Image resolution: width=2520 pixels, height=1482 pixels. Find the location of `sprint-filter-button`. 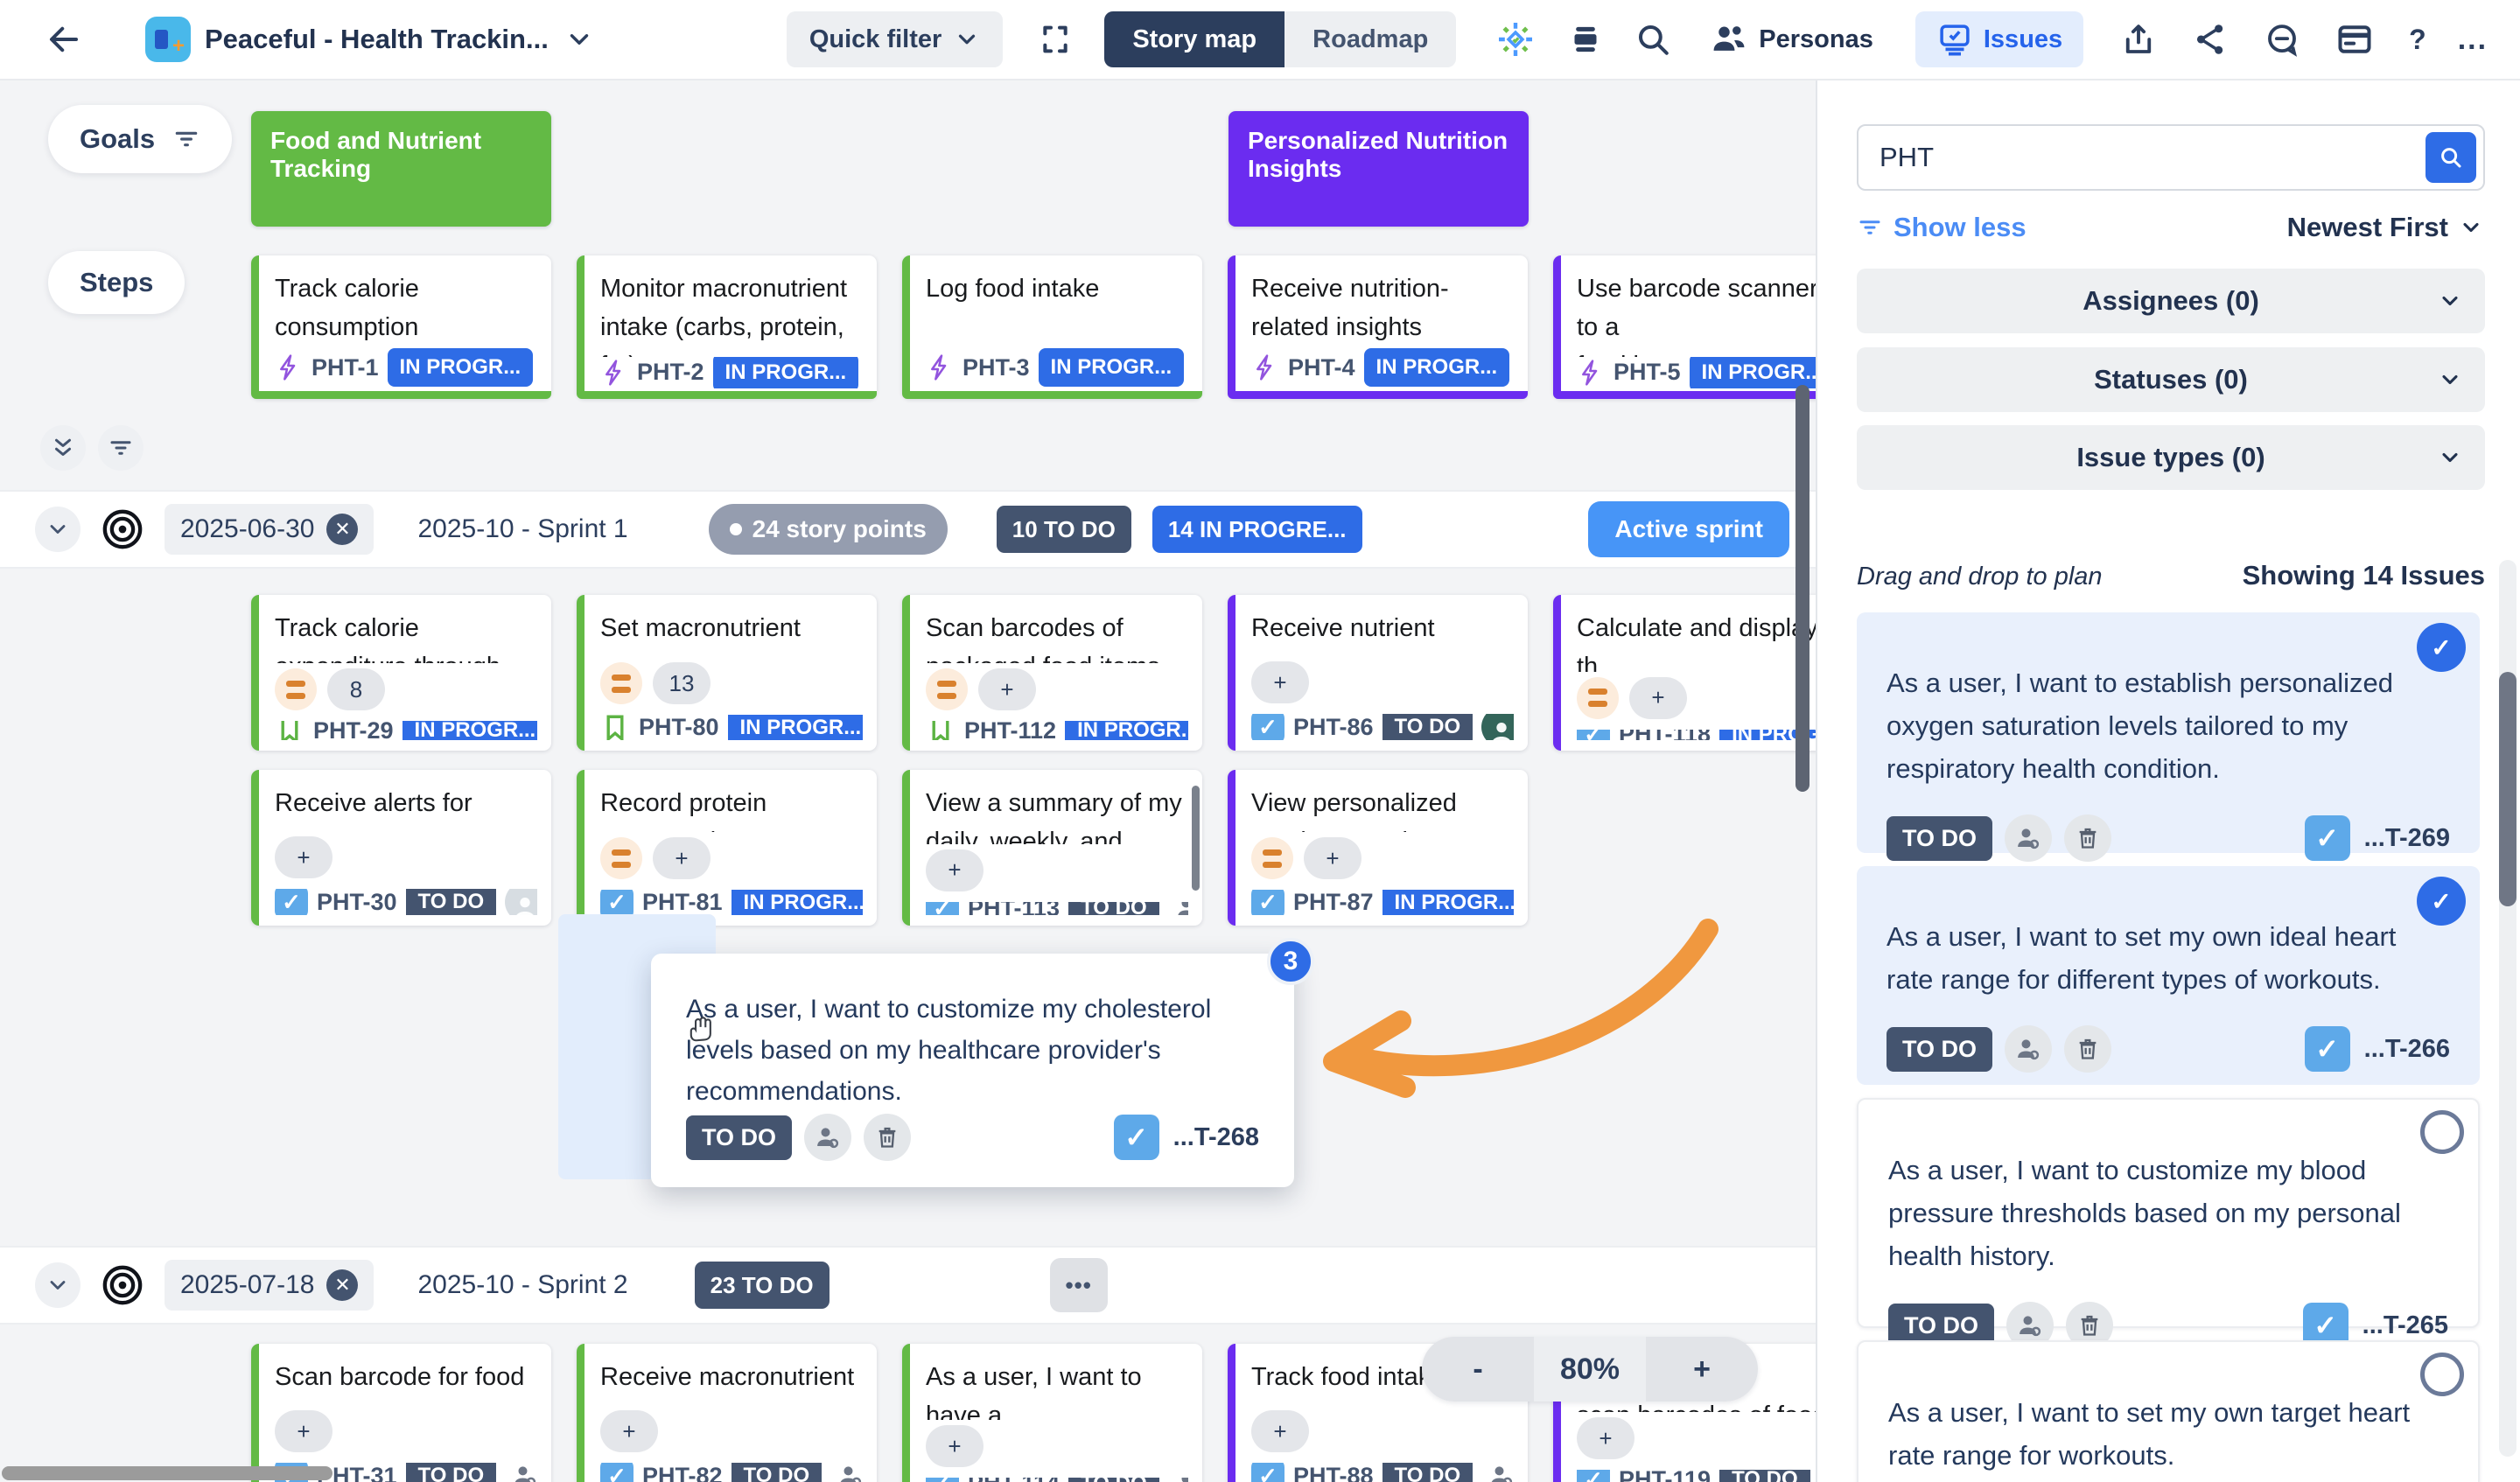

sprint-filter-button is located at coordinates (121, 448).